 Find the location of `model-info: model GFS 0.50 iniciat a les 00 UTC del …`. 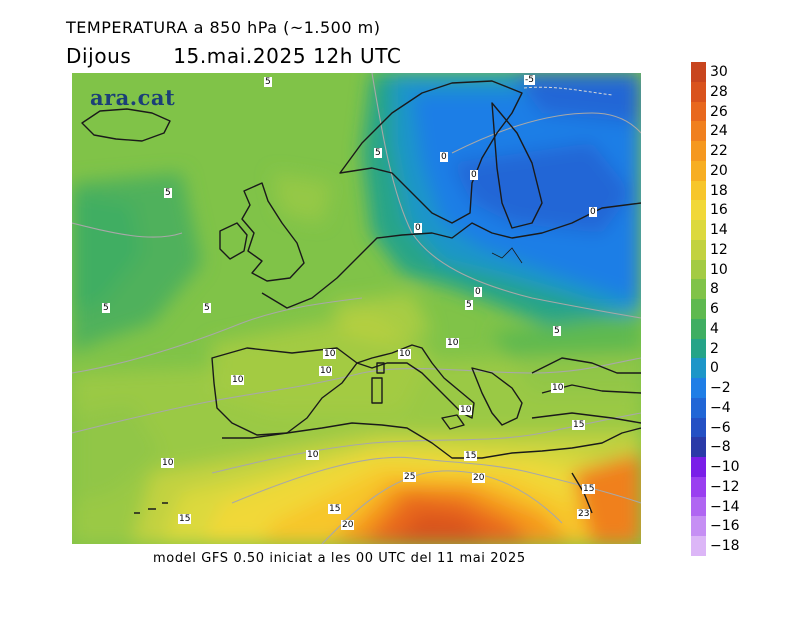

model-info: model GFS 0.50 iniciat a les 00 UTC del … is located at coordinates (339, 558).